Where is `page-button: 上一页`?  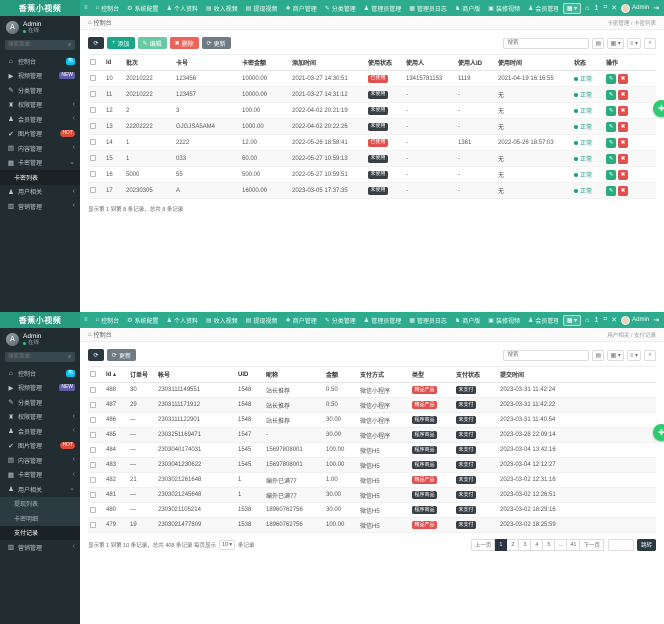 page-button: 上一页 is located at coordinates (483, 545).